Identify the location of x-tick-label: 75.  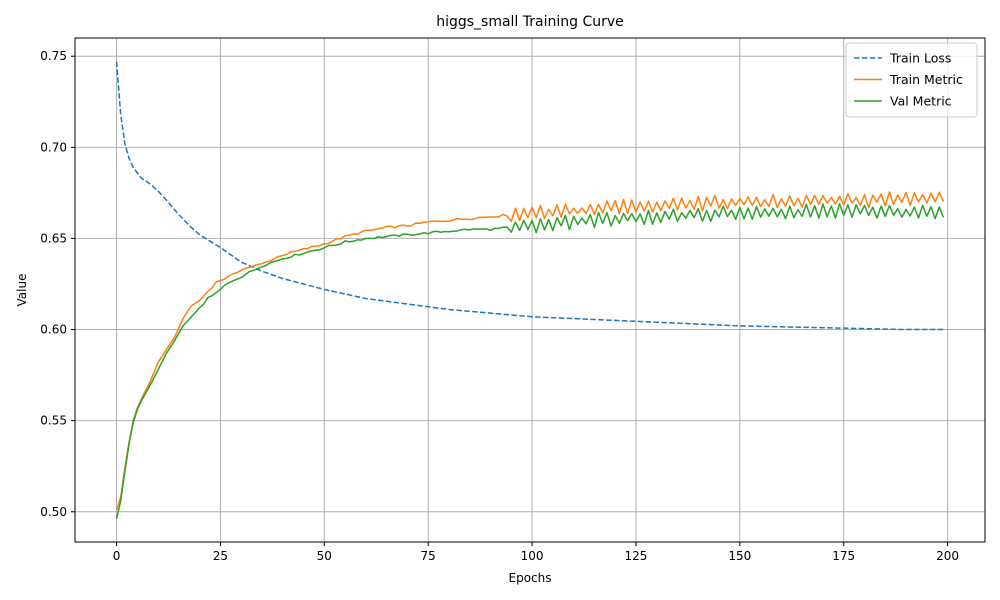
(428, 556).